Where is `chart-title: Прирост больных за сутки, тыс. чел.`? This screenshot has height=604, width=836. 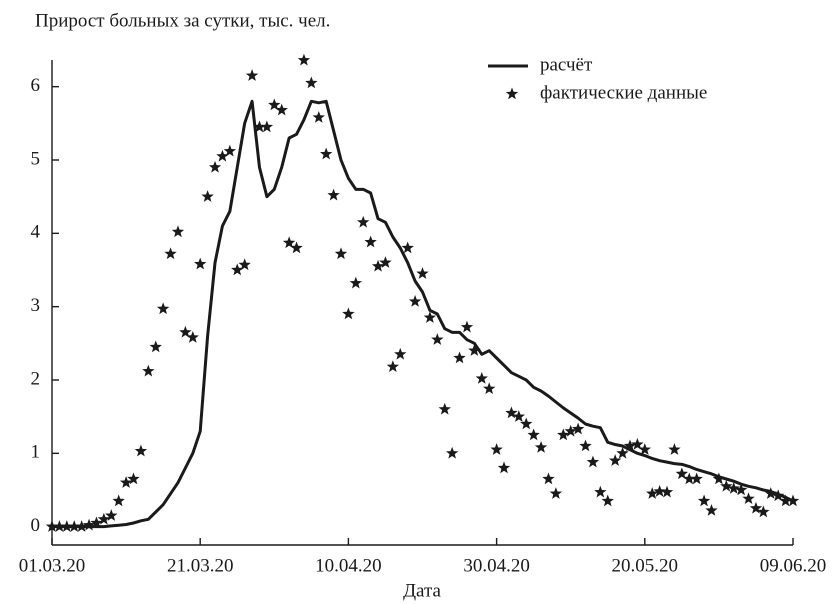
chart-title: Прирост больных за сутки, тыс. чел. is located at coordinates (182, 20).